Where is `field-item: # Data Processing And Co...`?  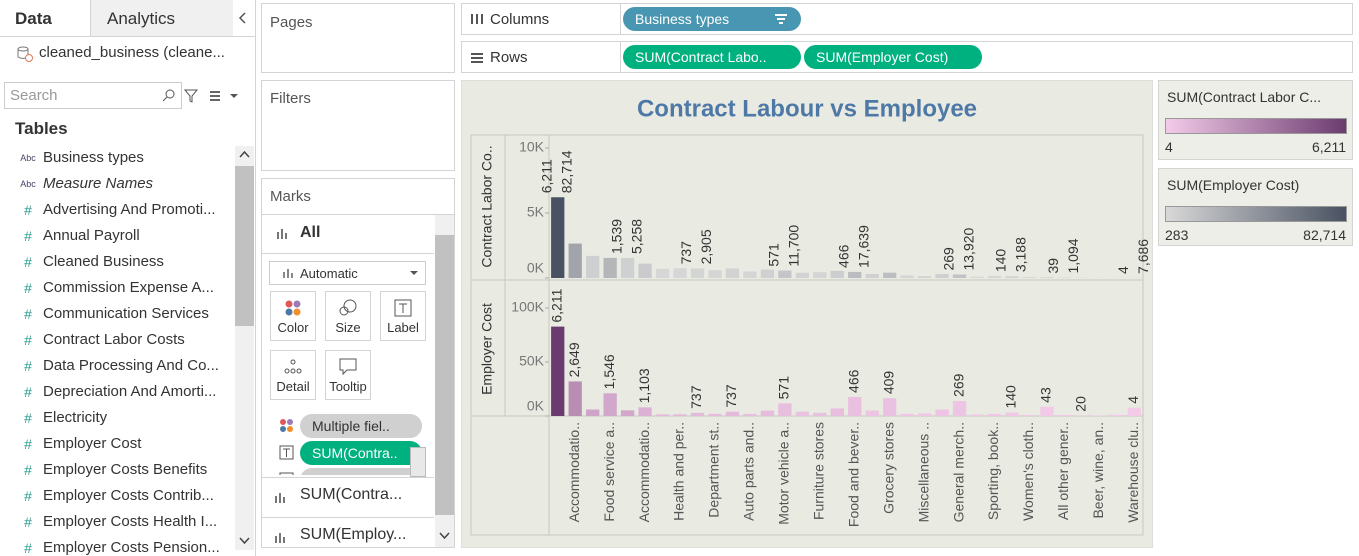
field-item: # Data Processing And Co... is located at coordinates (116, 366).